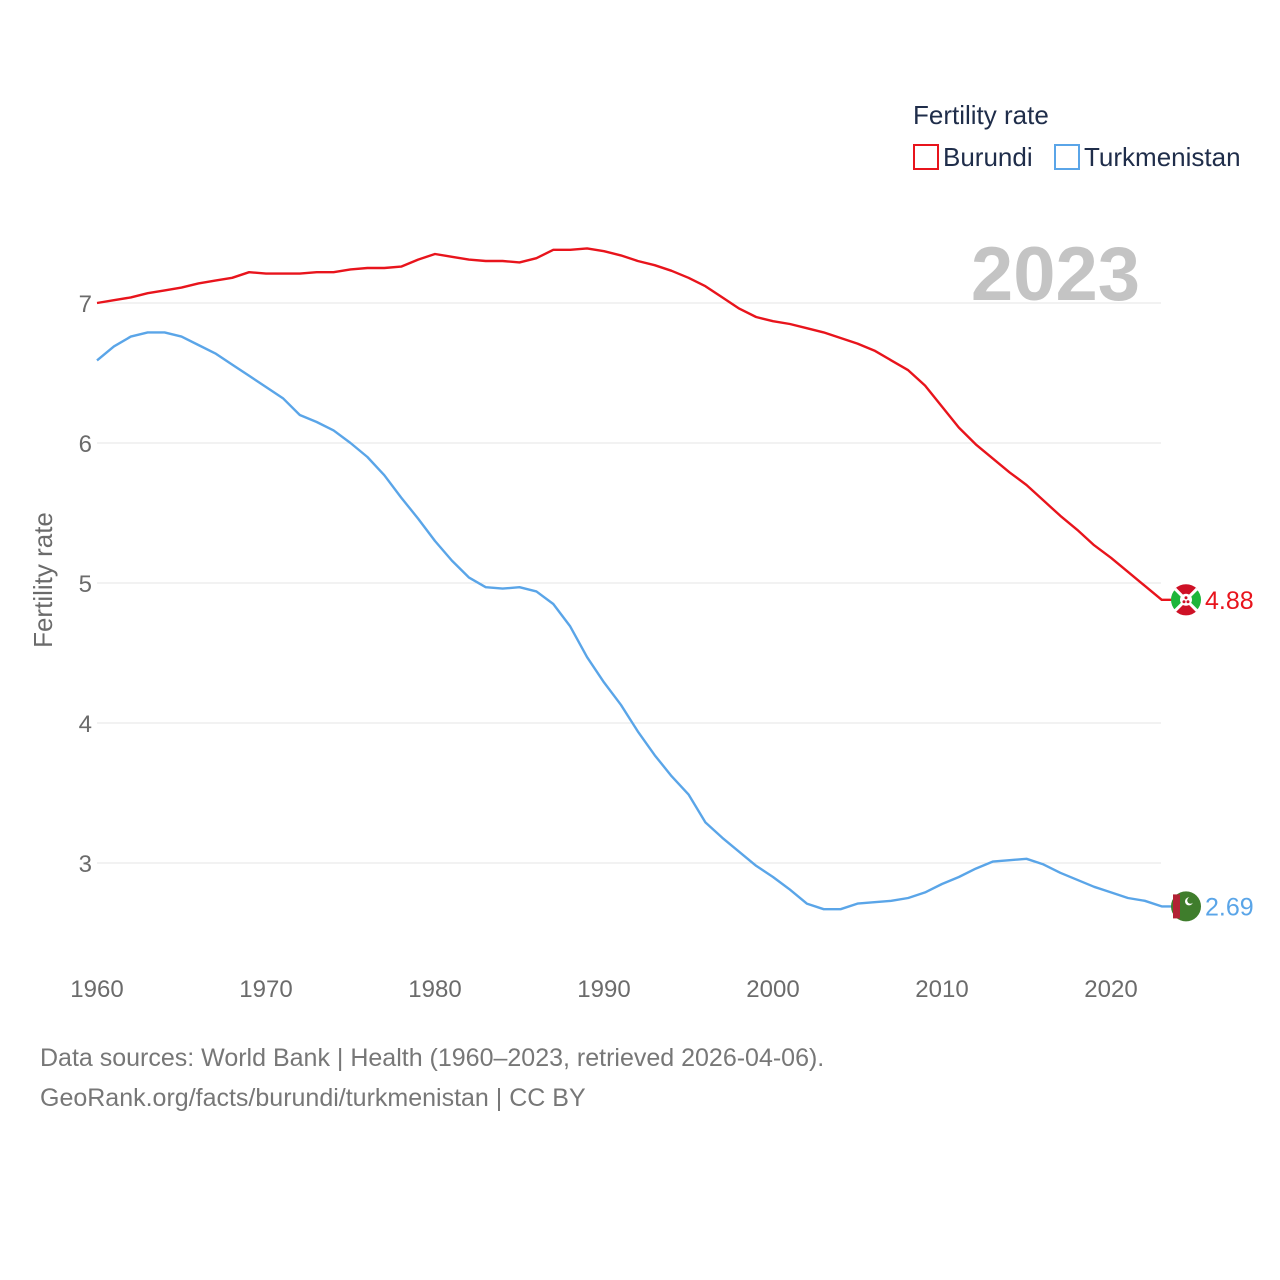  I want to click on y-tick-label: 4, so click(85, 724).